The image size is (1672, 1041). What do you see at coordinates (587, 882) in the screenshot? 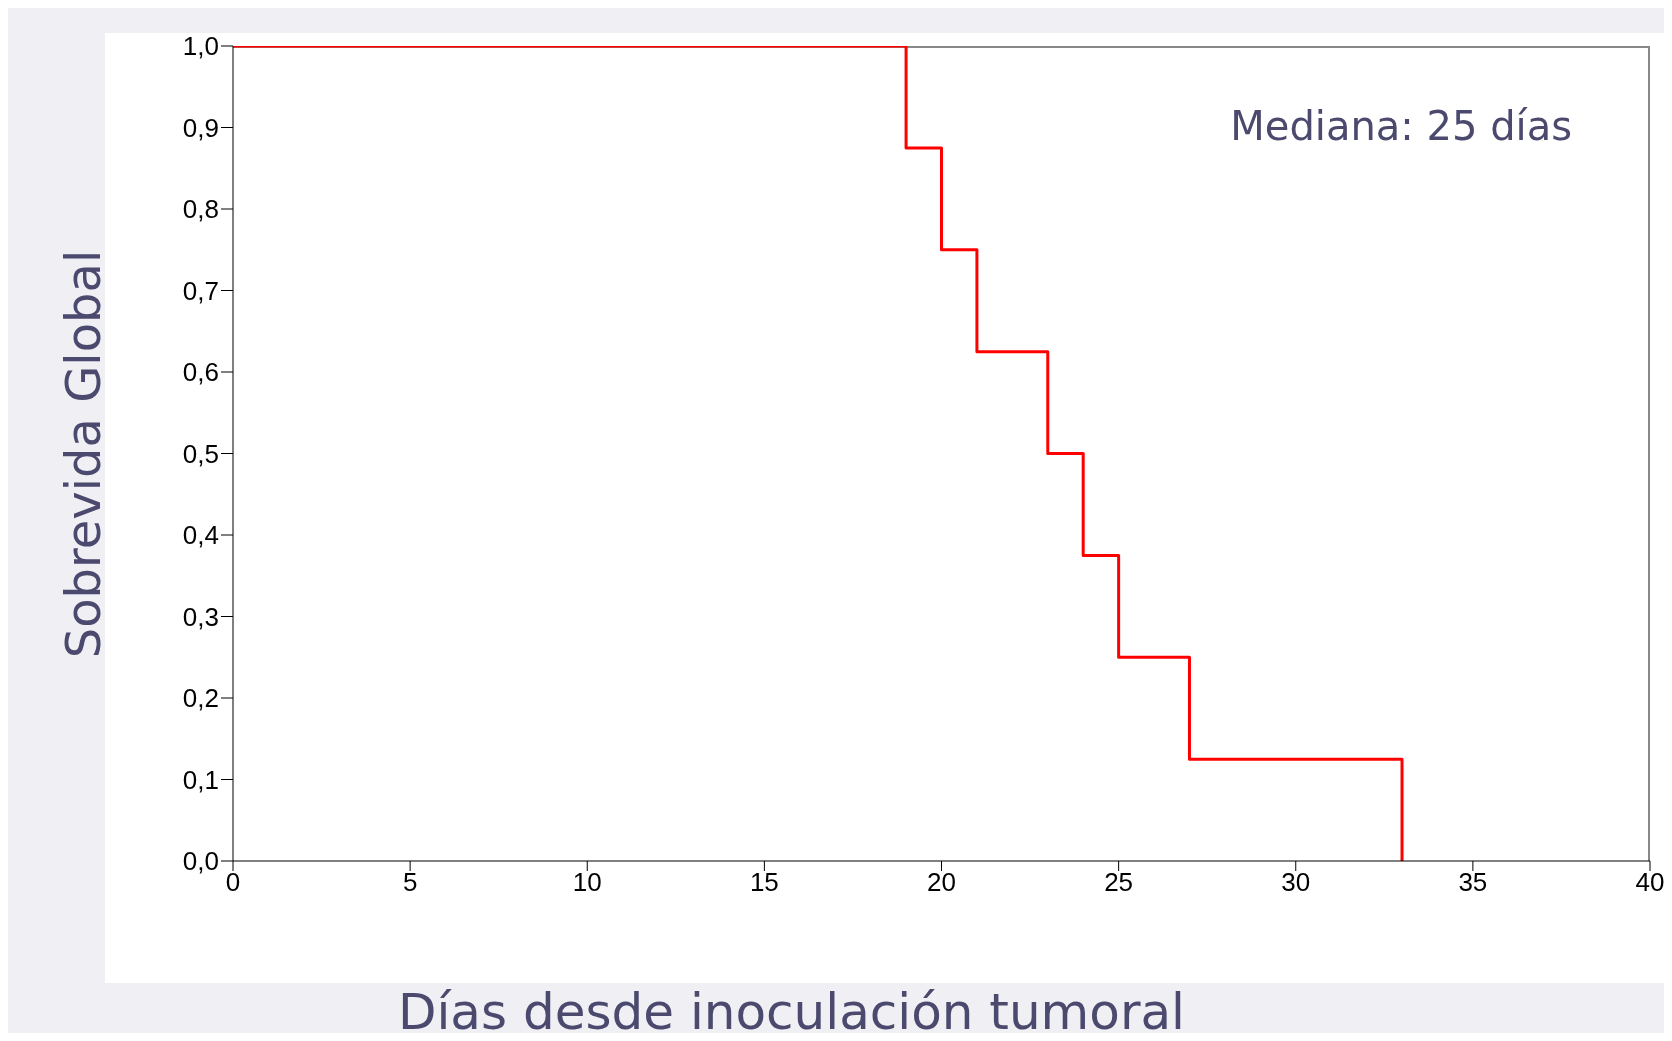
I see `x-tick-label: 10` at bounding box center [587, 882].